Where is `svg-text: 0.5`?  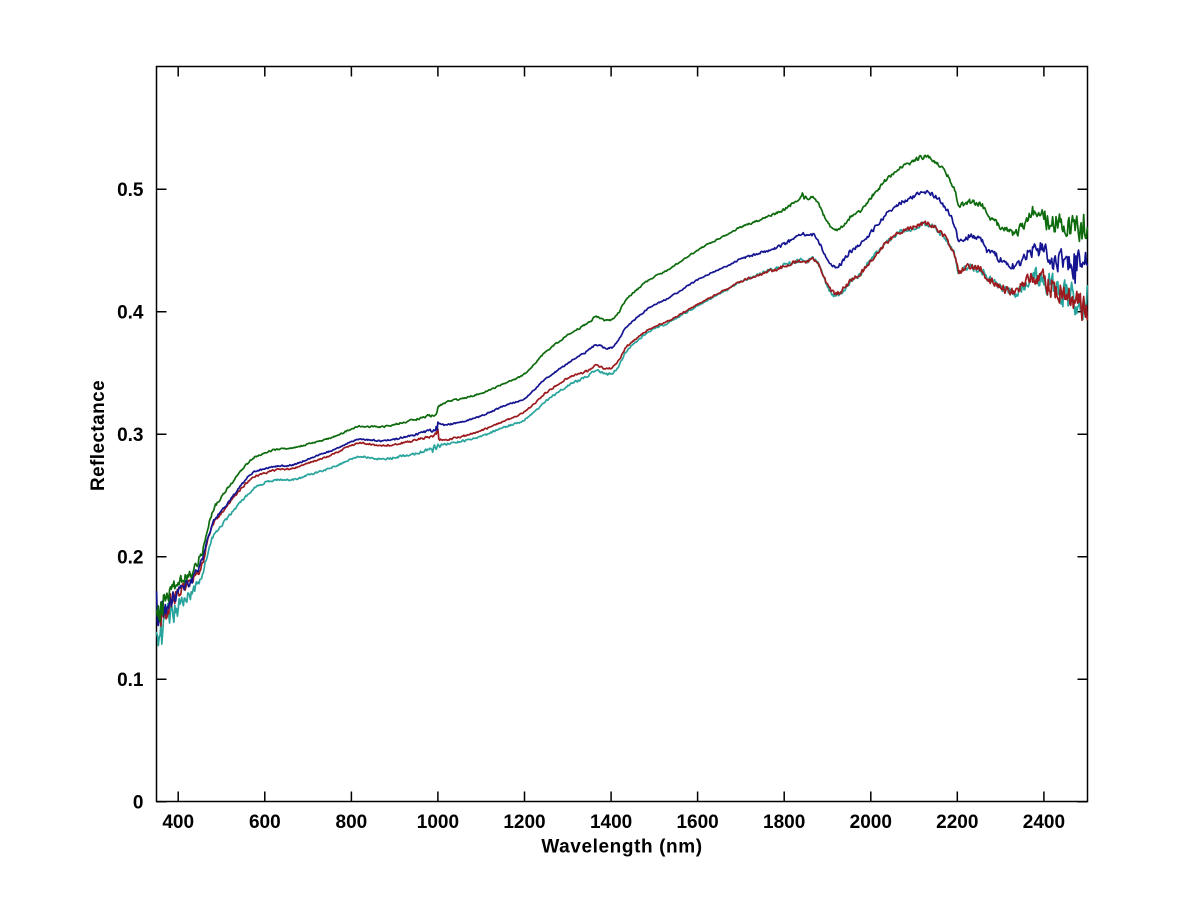 svg-text: 0.5 is located at coordinates (130, 190).